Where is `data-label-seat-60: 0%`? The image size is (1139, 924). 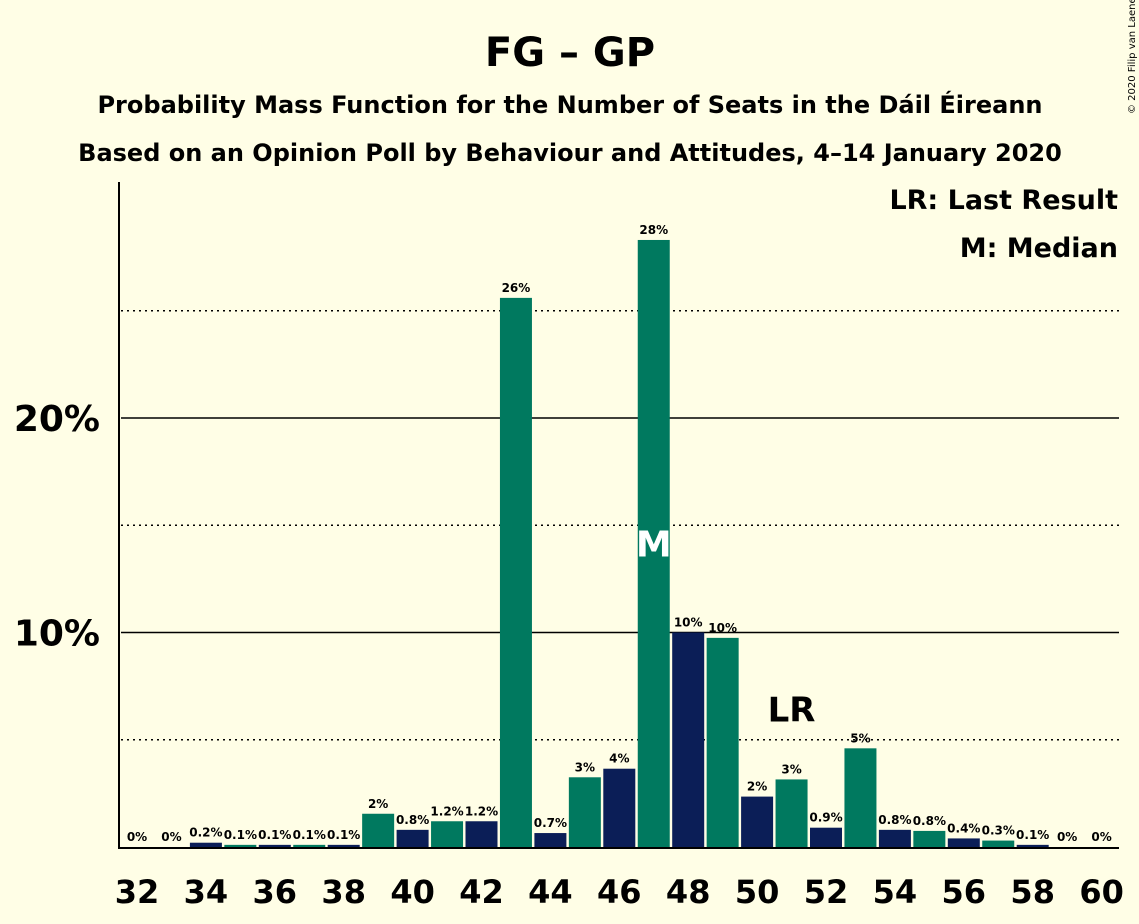
data-label-seat-60: 0% is located at coordinates (1101, 837).